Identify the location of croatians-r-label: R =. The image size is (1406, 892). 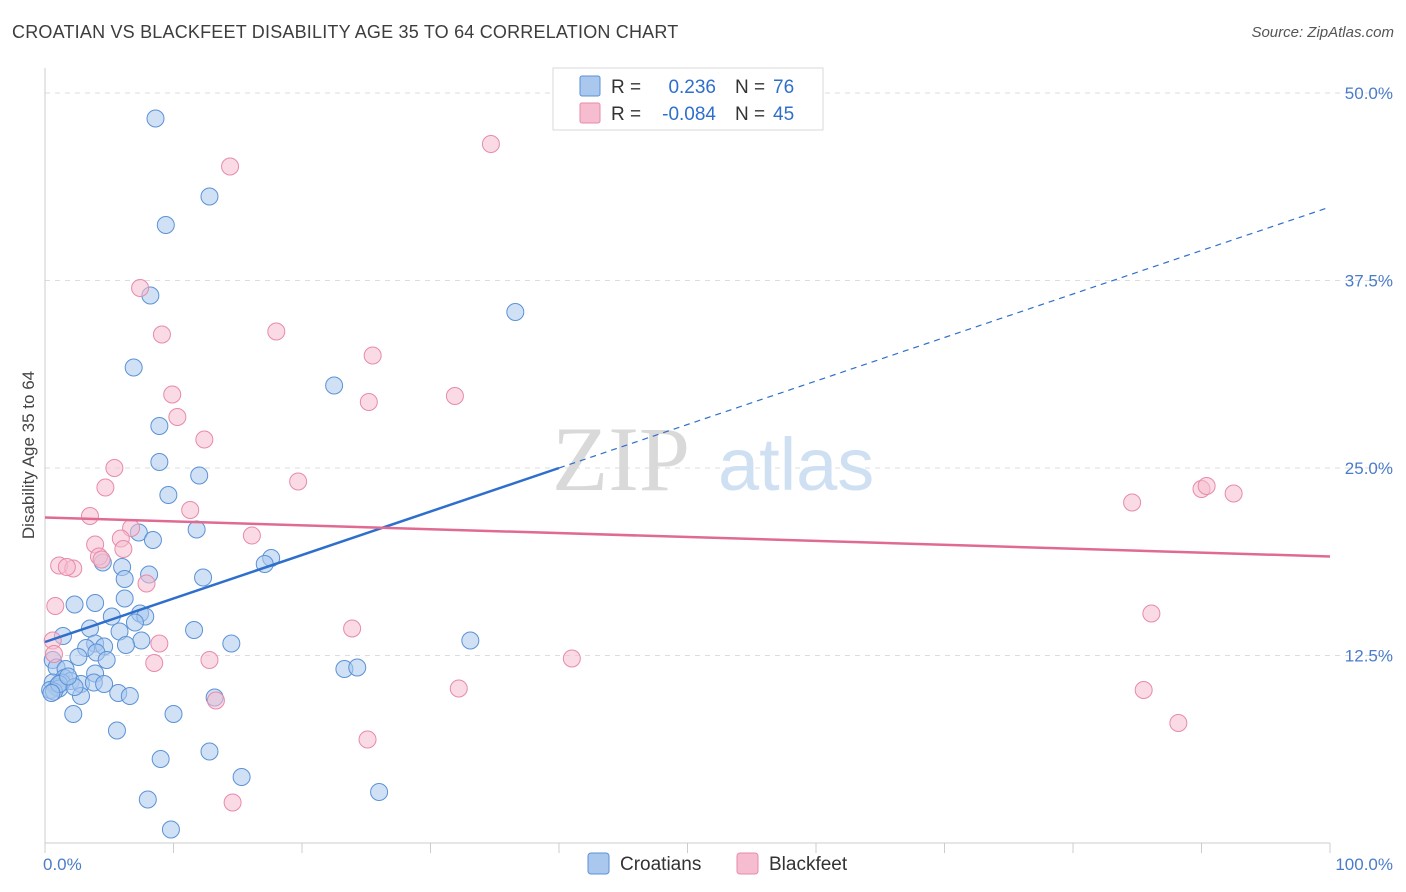
(626, 87).